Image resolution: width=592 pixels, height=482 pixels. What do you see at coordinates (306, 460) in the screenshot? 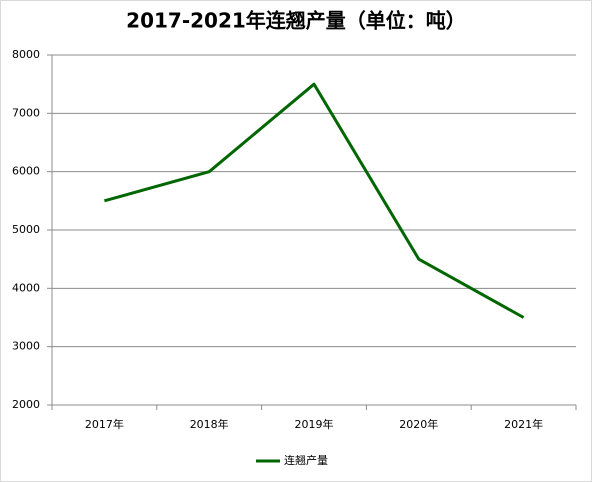
I see `legend-label: 连翘产量` at bounding box center [306, 460].